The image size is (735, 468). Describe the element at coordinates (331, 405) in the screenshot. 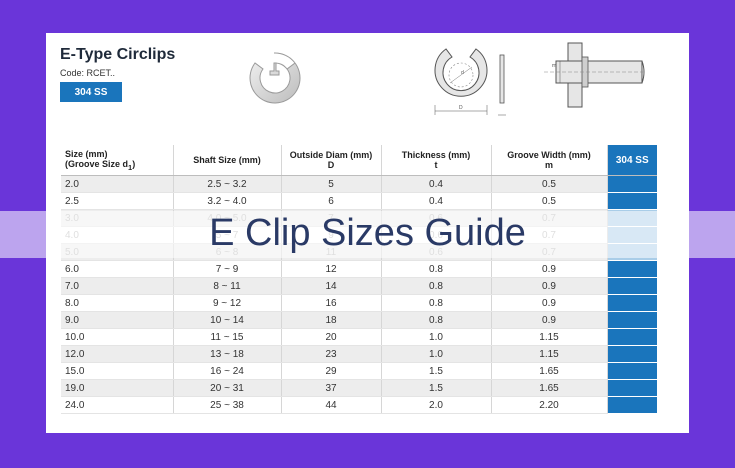

I see `cell-outside-diam: 44` at that location.